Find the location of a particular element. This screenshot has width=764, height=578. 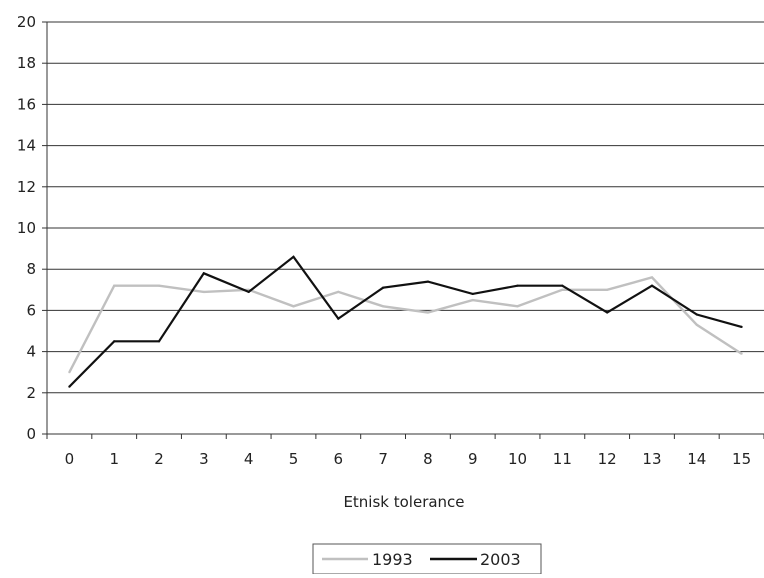

y-tick-label: 20 is located at coordinates (26, 22).